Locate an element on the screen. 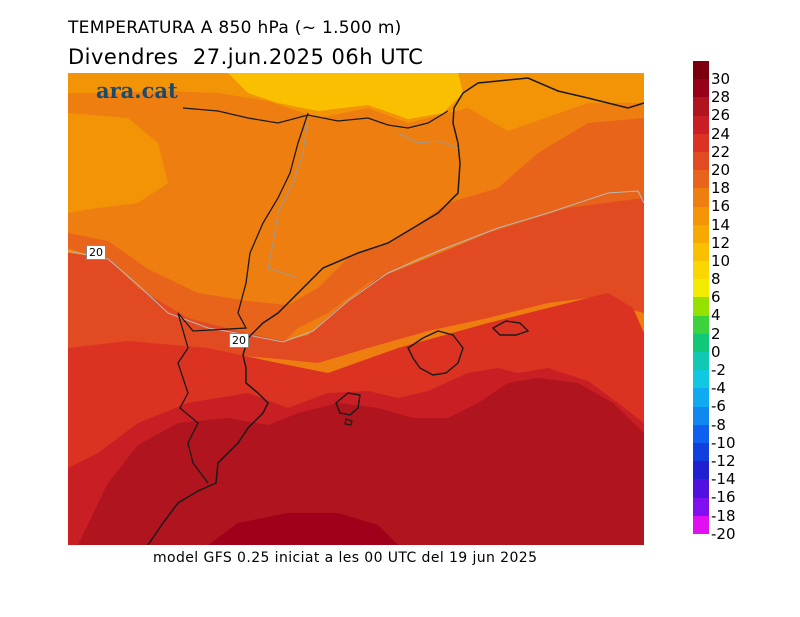 This screenshot has width=800, height=617. border-portugal-spain is located at coordinates (243, 298).